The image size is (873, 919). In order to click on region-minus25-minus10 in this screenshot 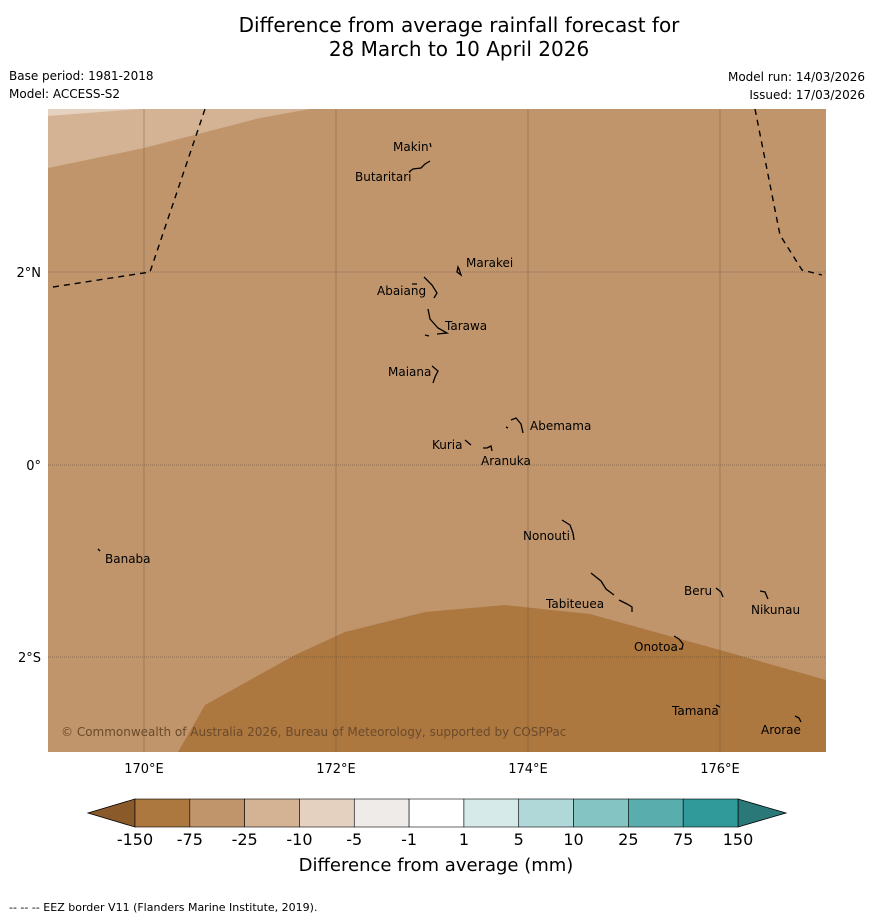, I will do `click(179, 138)`.